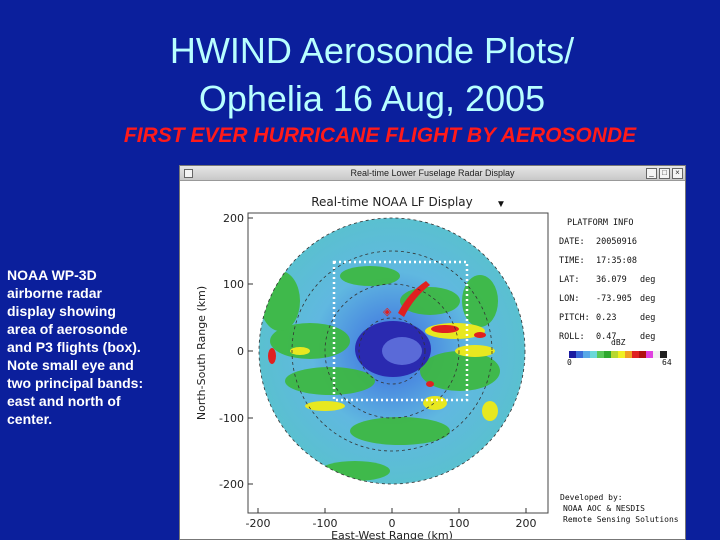 The image size is (720, 540). I want to click on flight-area-box, so click(400, 331).